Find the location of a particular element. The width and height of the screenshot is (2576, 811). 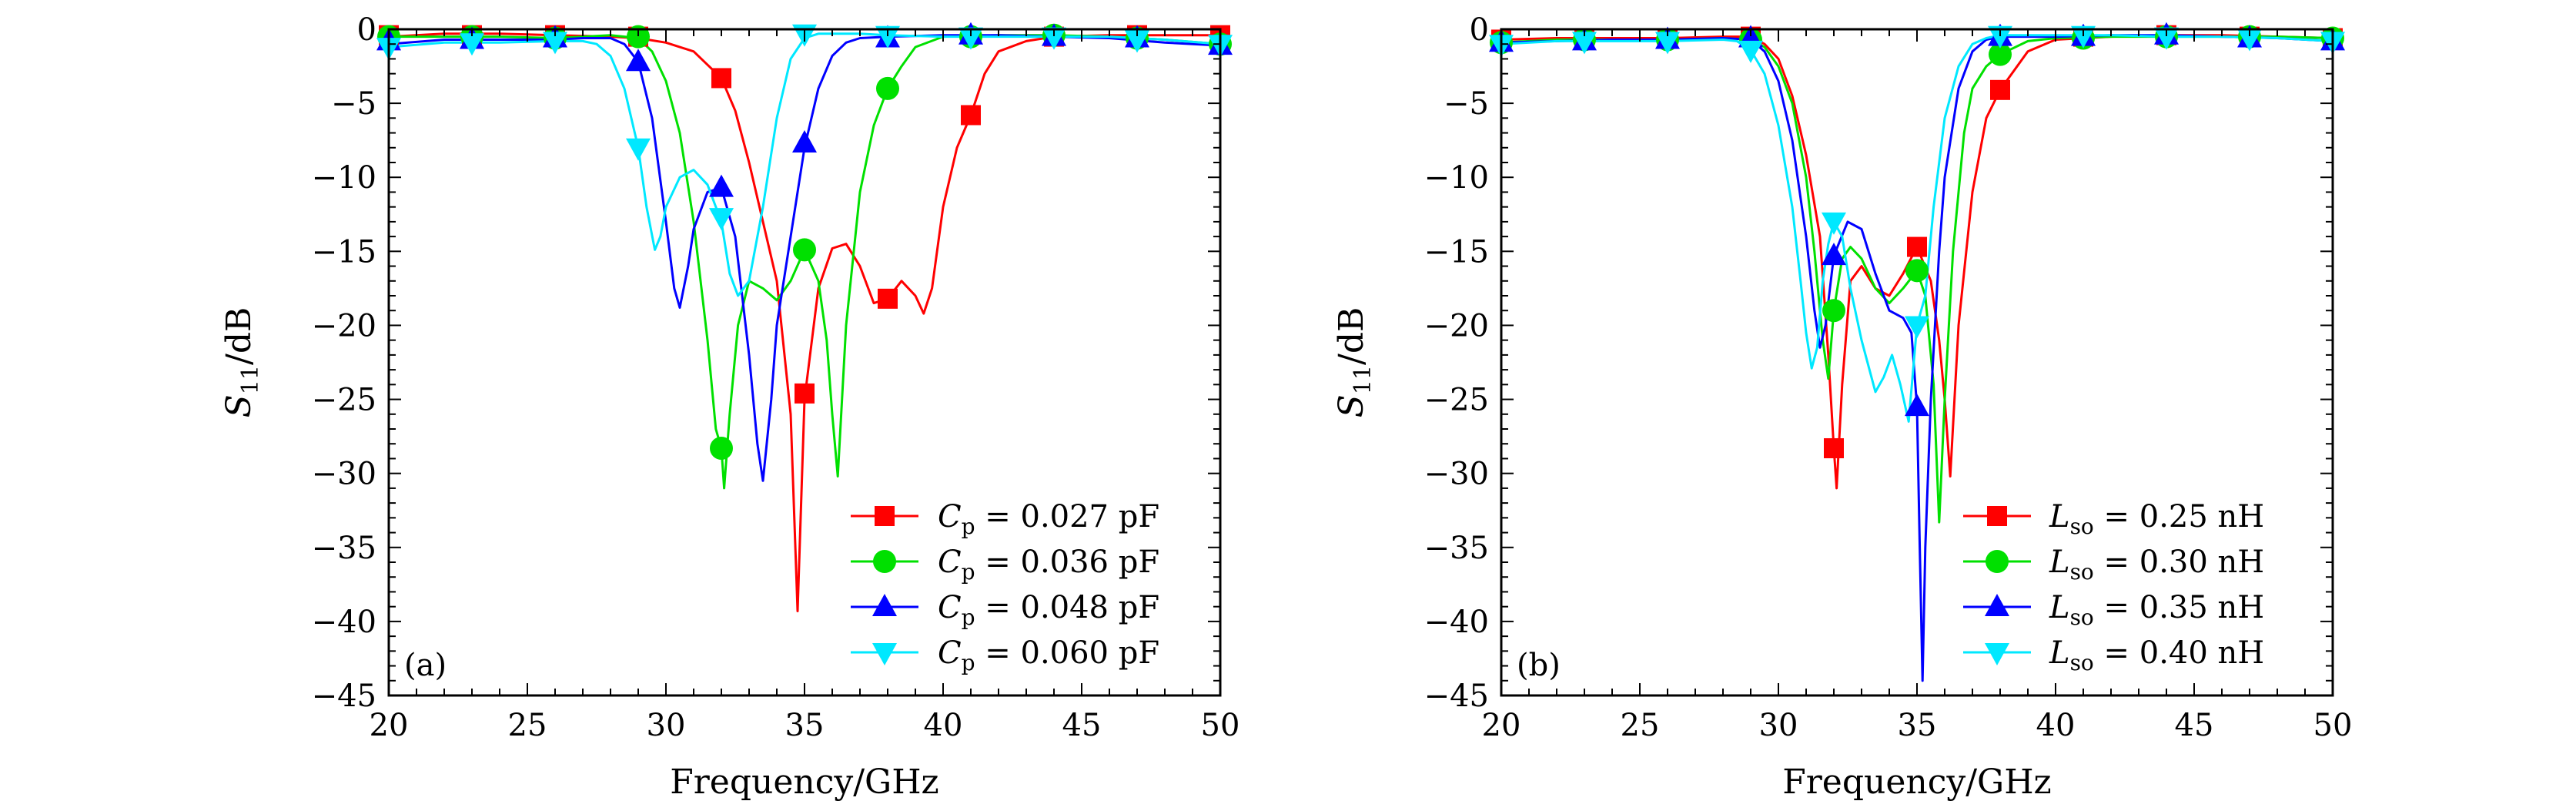

panel-b-x-axis-label: Frequency/GHz is located at coordinates (1917, 782).